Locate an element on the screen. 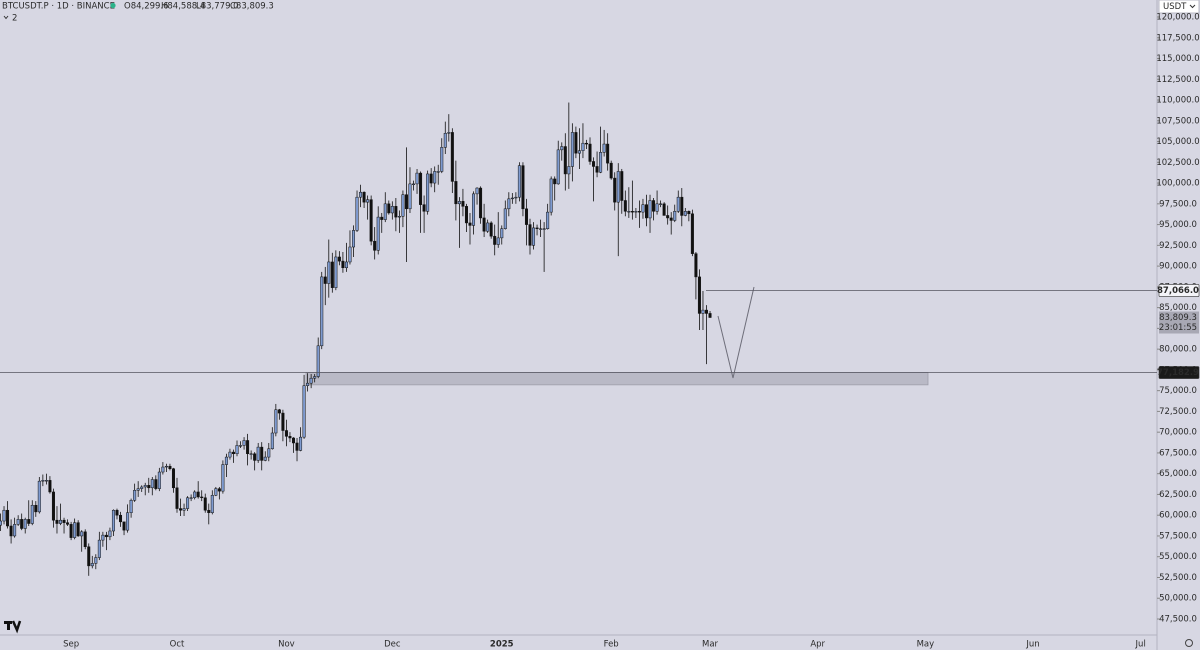 The image size is (1200, 650). x-tick-label: 2025 is located at coordinates (502, 645).